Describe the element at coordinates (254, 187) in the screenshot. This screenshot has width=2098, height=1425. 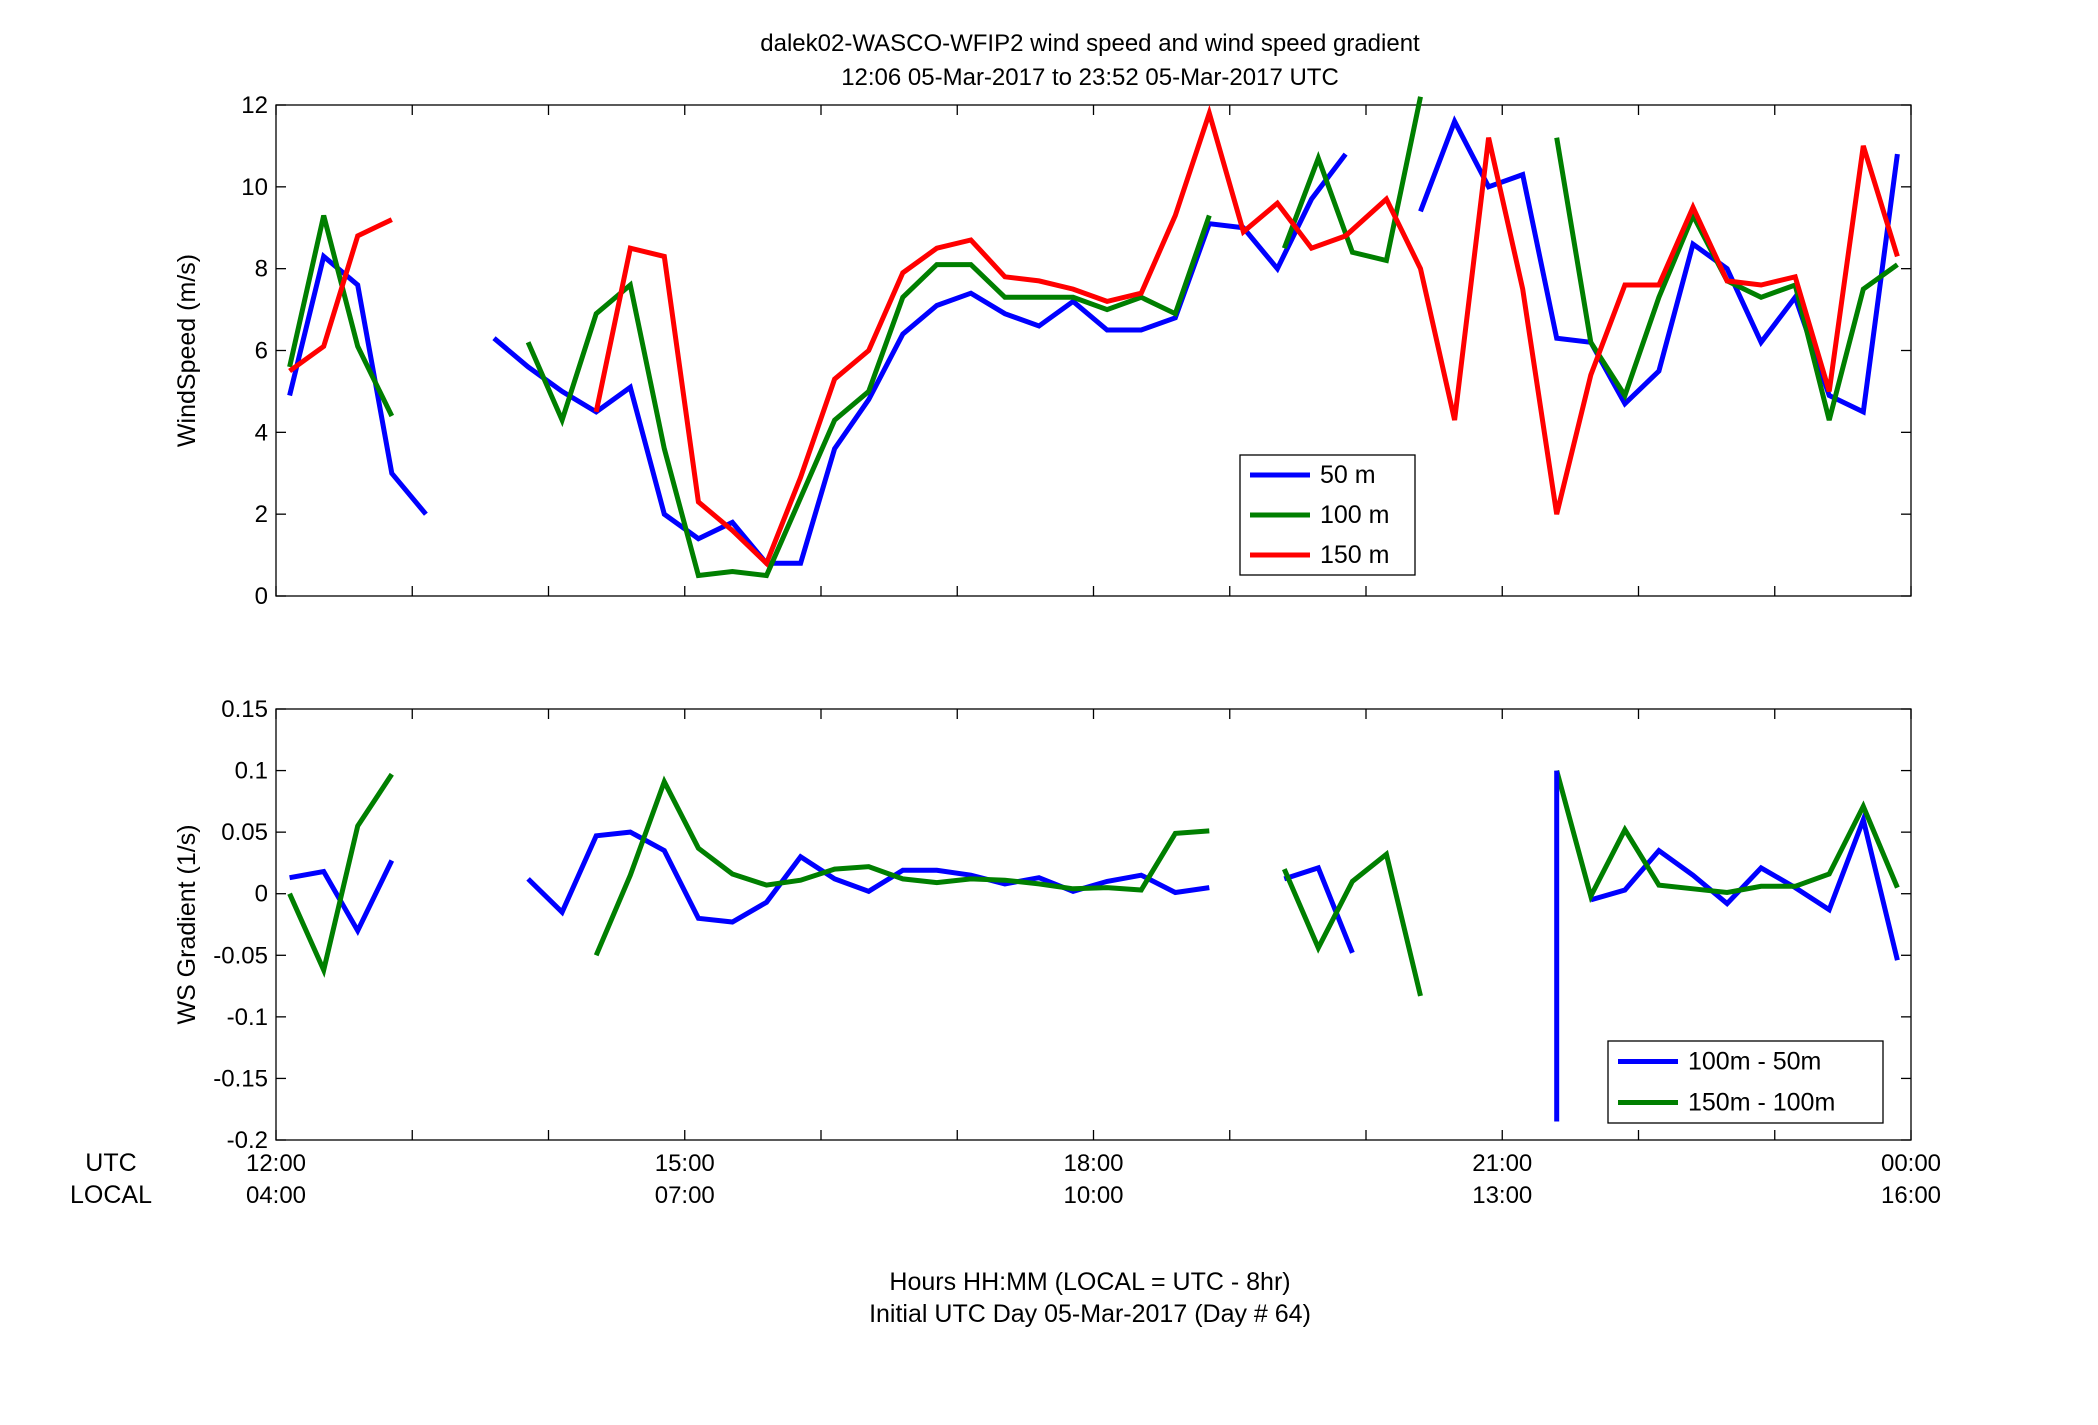
I see `ytick-label: 10` at that location.